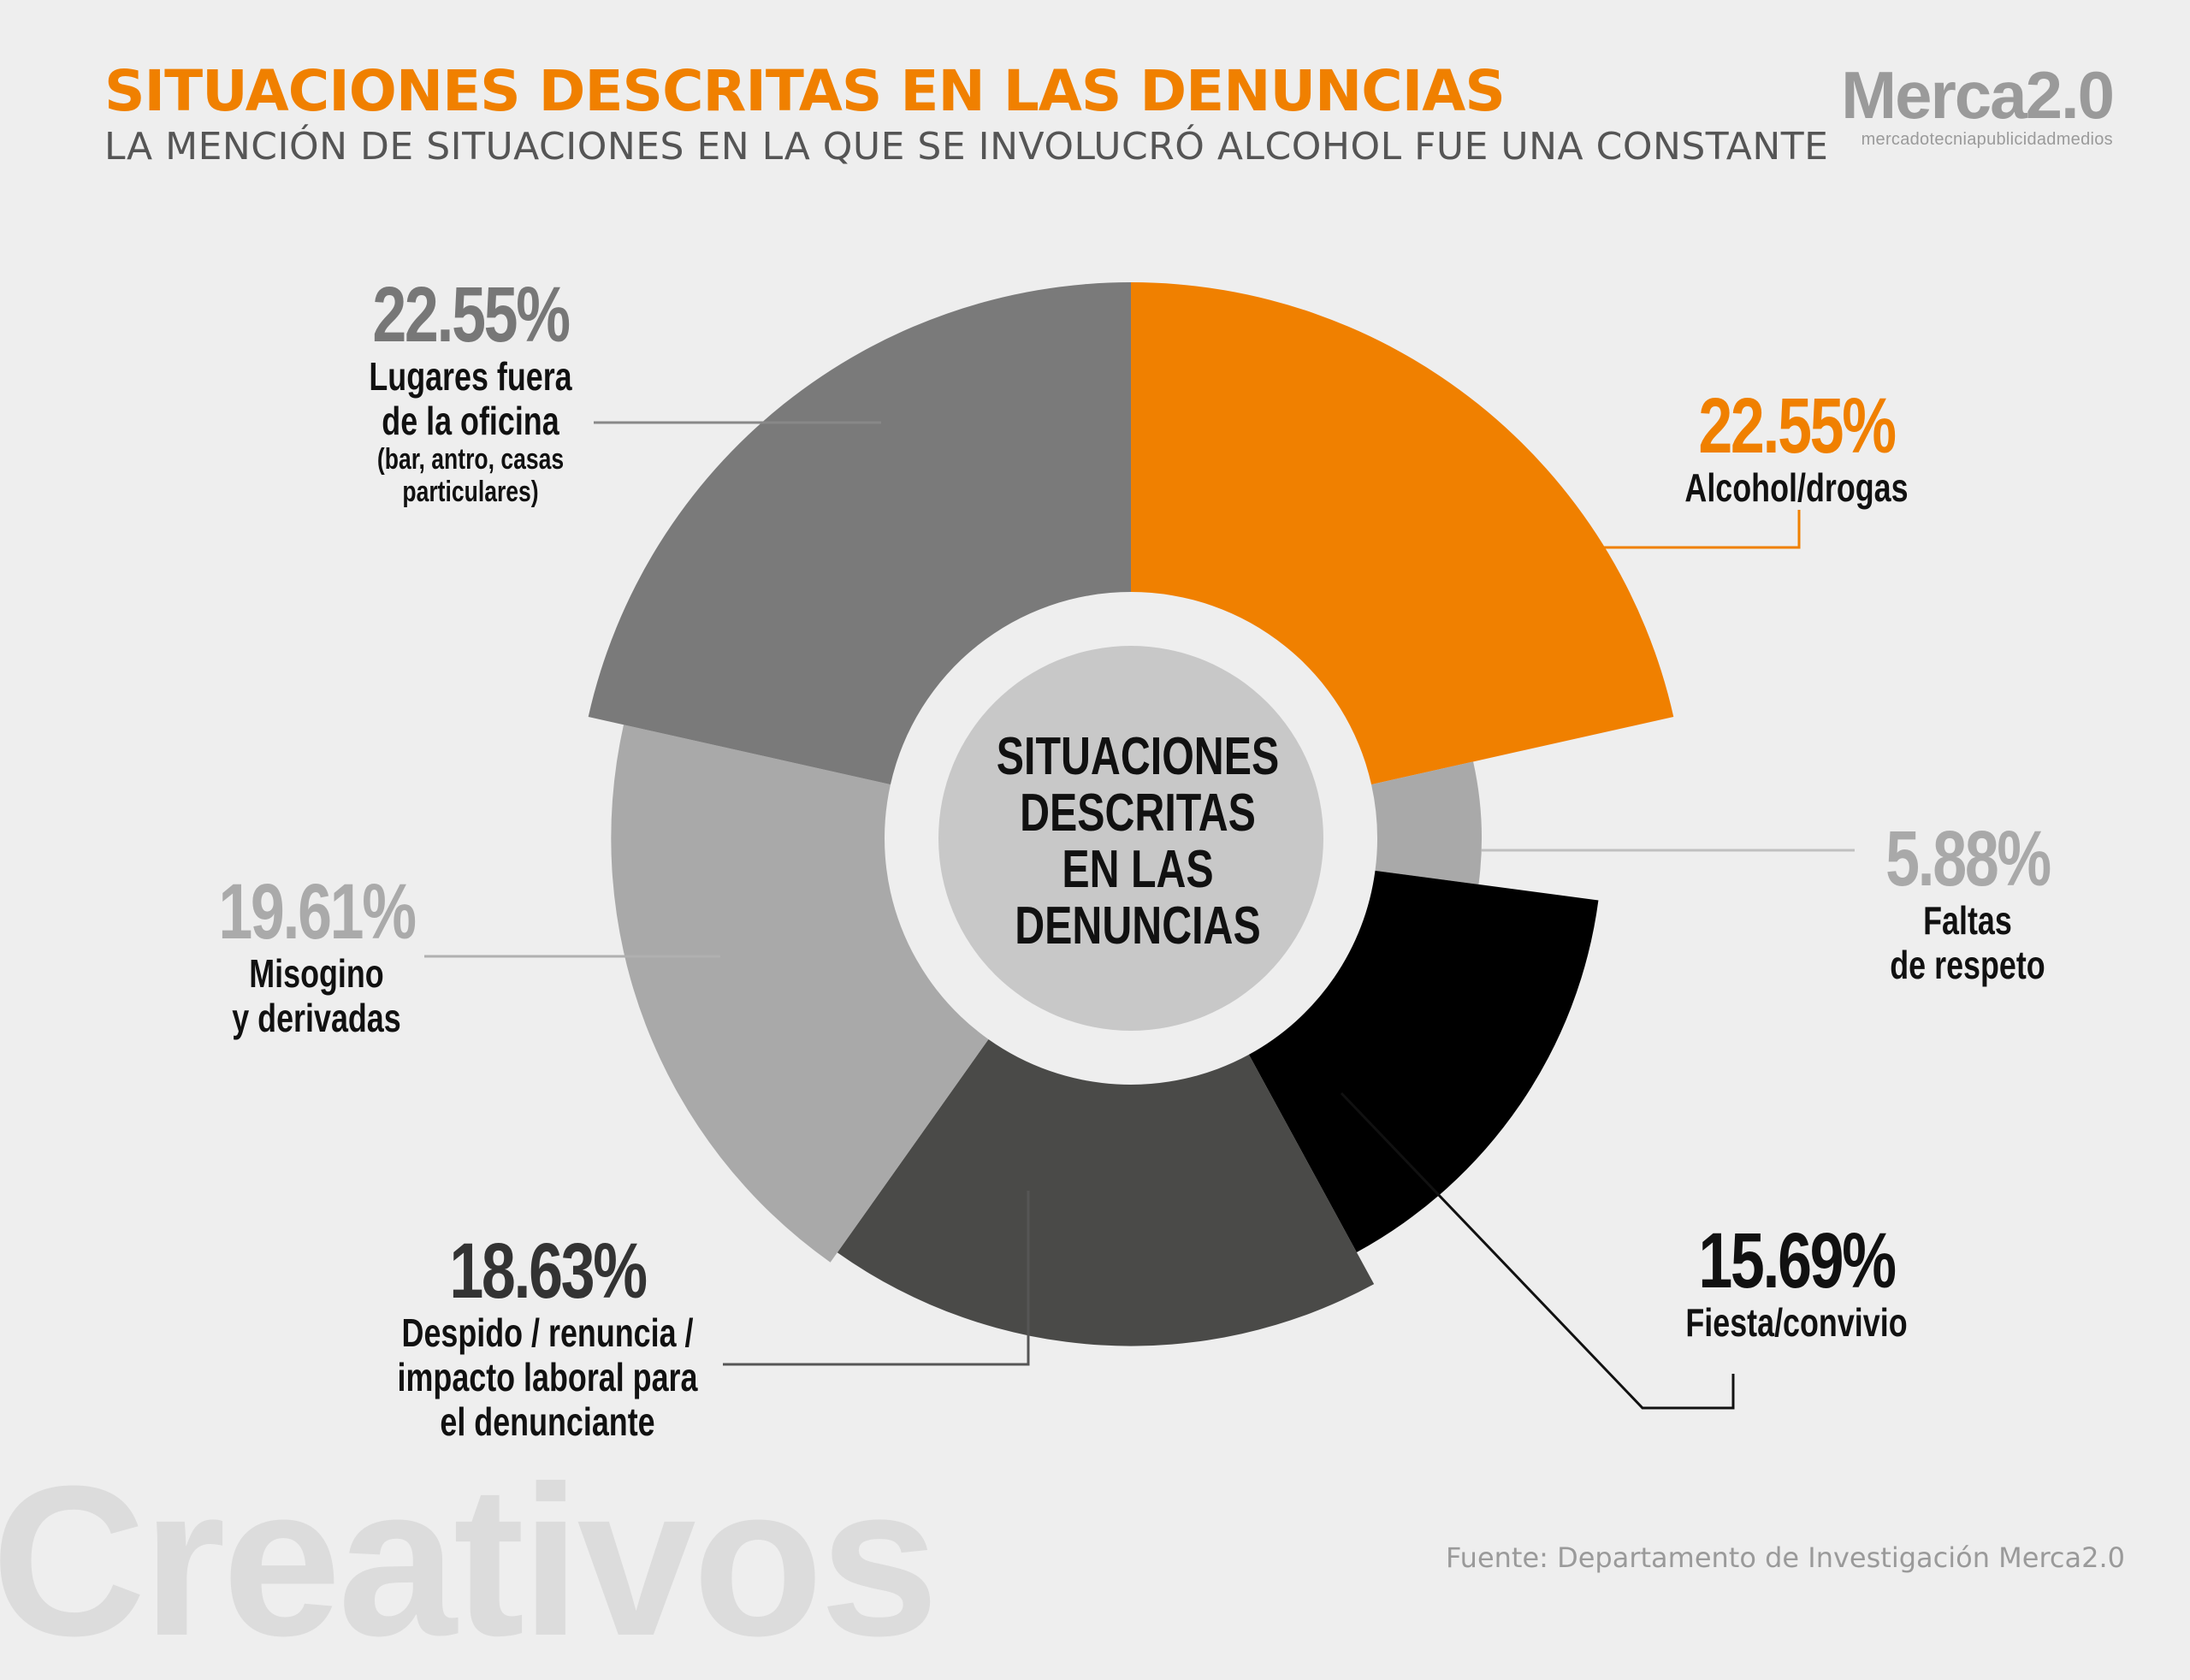 The height and width of the screenshot is (1680, 2190). What do you see at coordinates (469, 1561) in the screenshot?
I see `watermark: Creativos` at bounding box center [469, 1561].